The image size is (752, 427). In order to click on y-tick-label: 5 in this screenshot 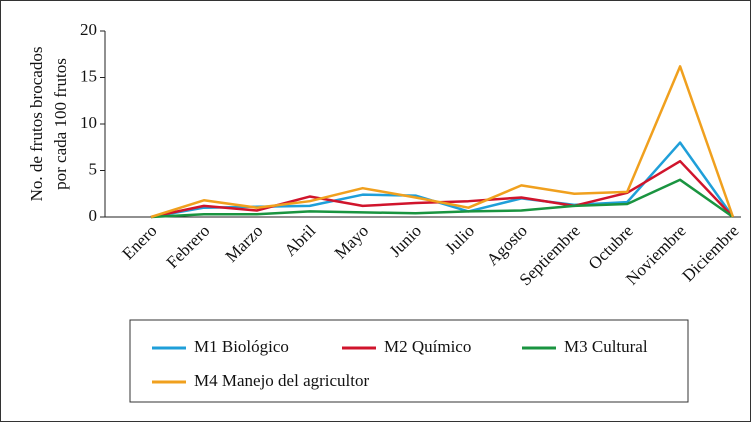, I will do `click(93, 168)`.